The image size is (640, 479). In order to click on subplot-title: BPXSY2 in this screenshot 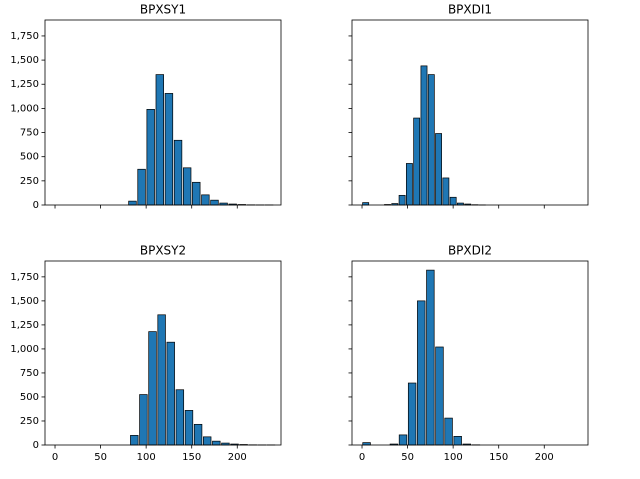, I will do `click(163, 251)`.